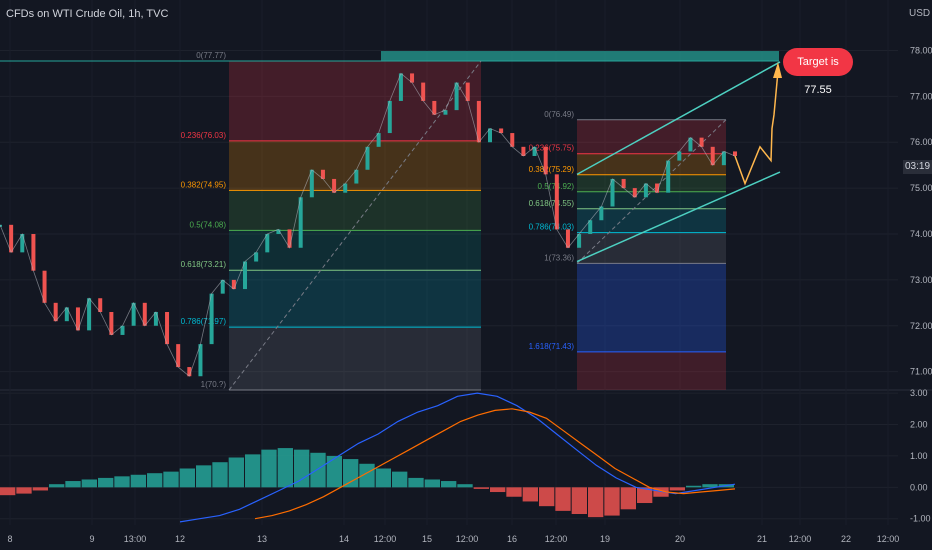 This screenshot has height=550, width=932. I want to click on target-badge: Target is 77.55, so click(818, 72).